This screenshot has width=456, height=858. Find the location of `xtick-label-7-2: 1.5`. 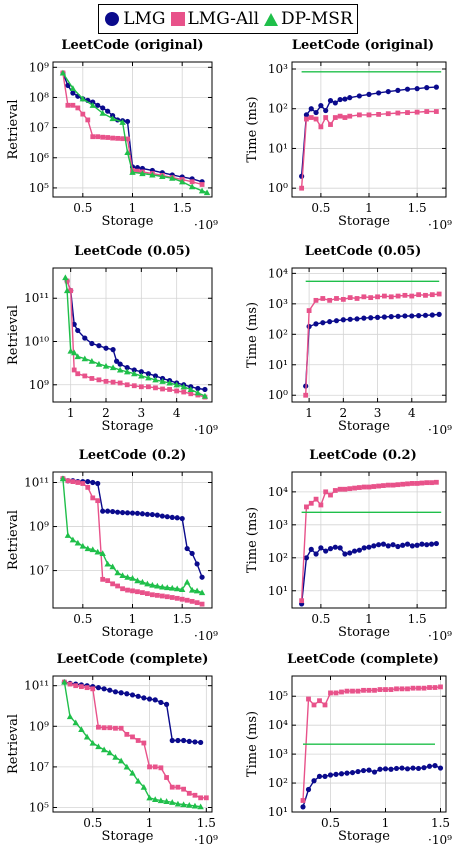

xtick-label-7-2: 1.5 is located at coordinates (206, 823).